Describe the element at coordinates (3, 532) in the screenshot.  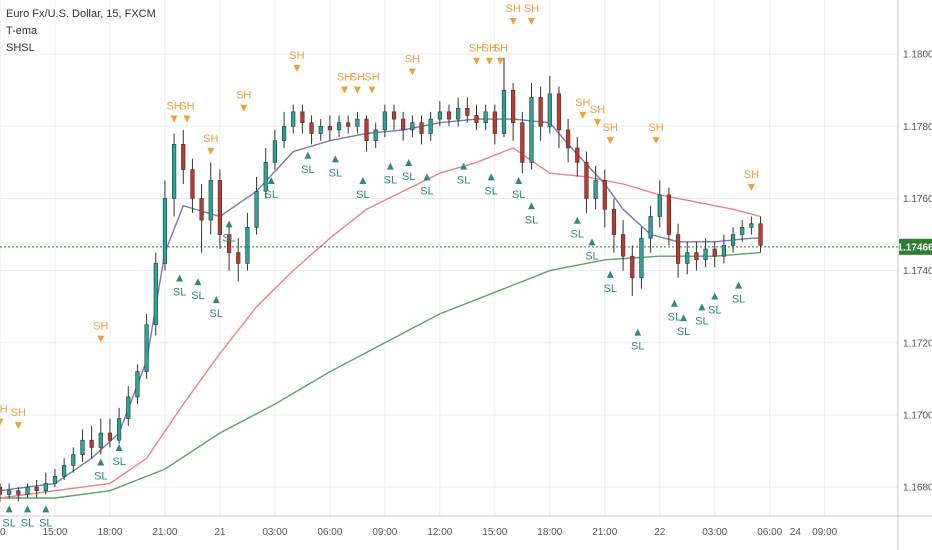
I see `x-tick-label: 00` at that location.